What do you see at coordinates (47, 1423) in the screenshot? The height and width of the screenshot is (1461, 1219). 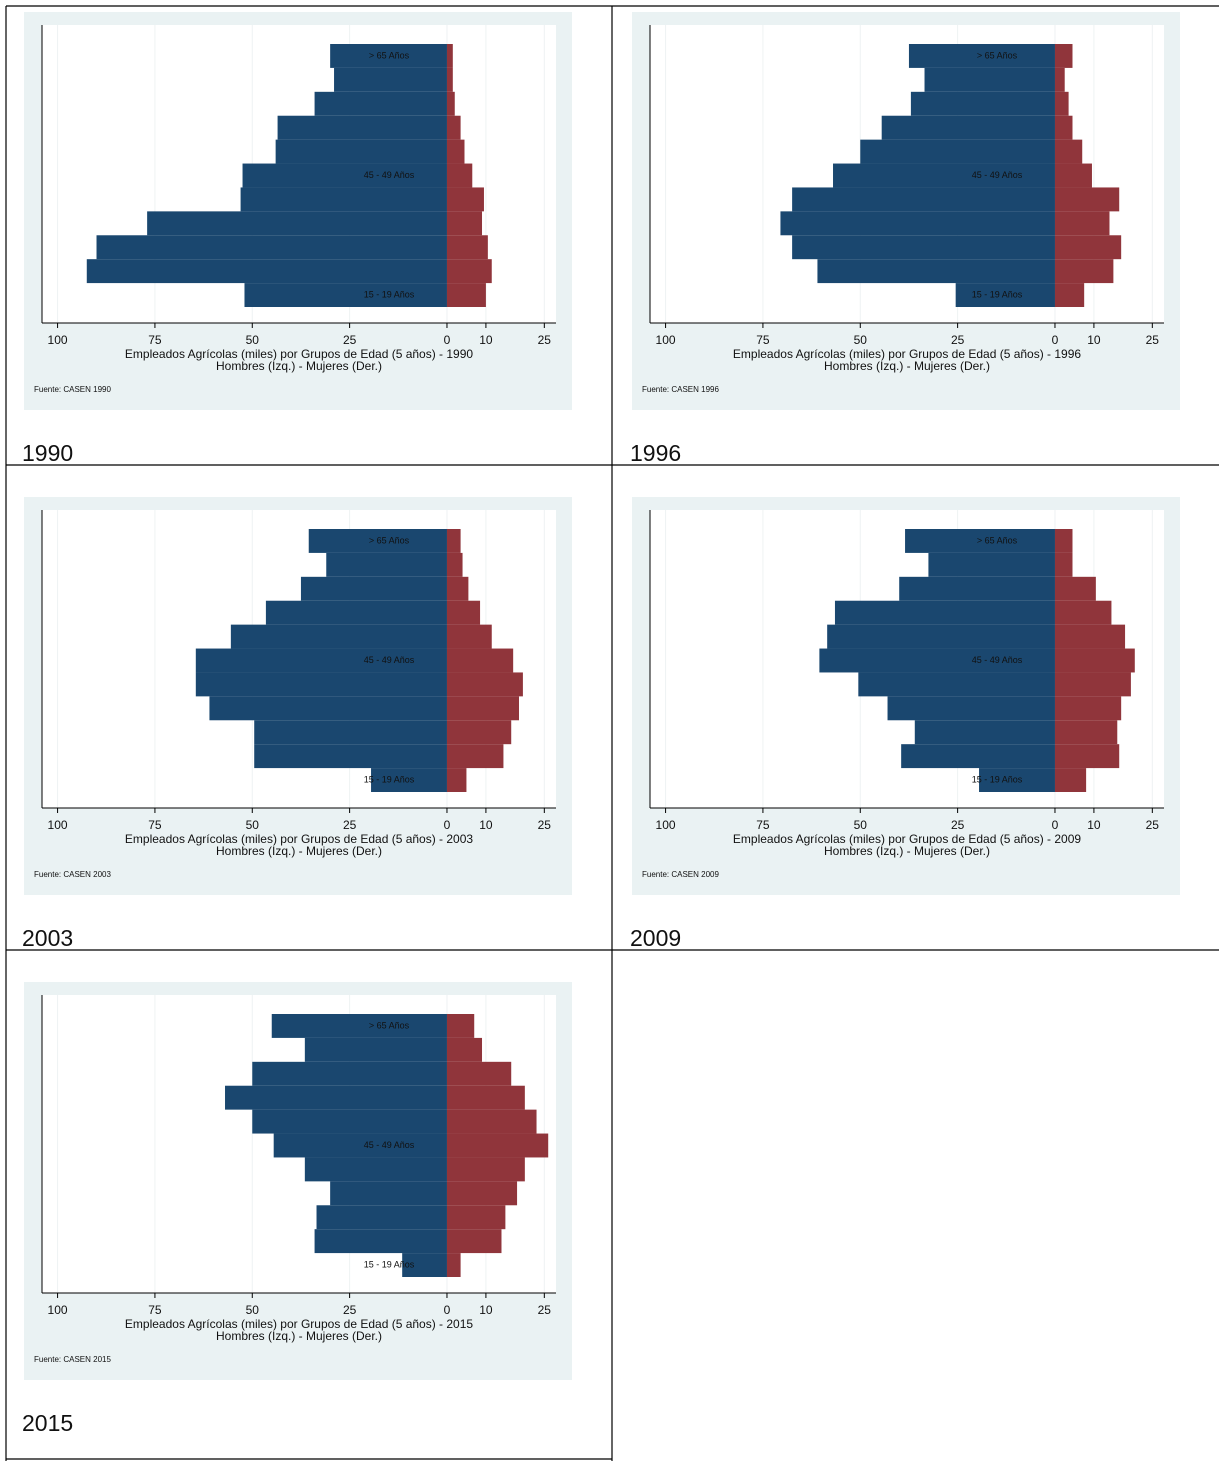 I see `cell-caption: 2015` at bounding box center [47, 1423].